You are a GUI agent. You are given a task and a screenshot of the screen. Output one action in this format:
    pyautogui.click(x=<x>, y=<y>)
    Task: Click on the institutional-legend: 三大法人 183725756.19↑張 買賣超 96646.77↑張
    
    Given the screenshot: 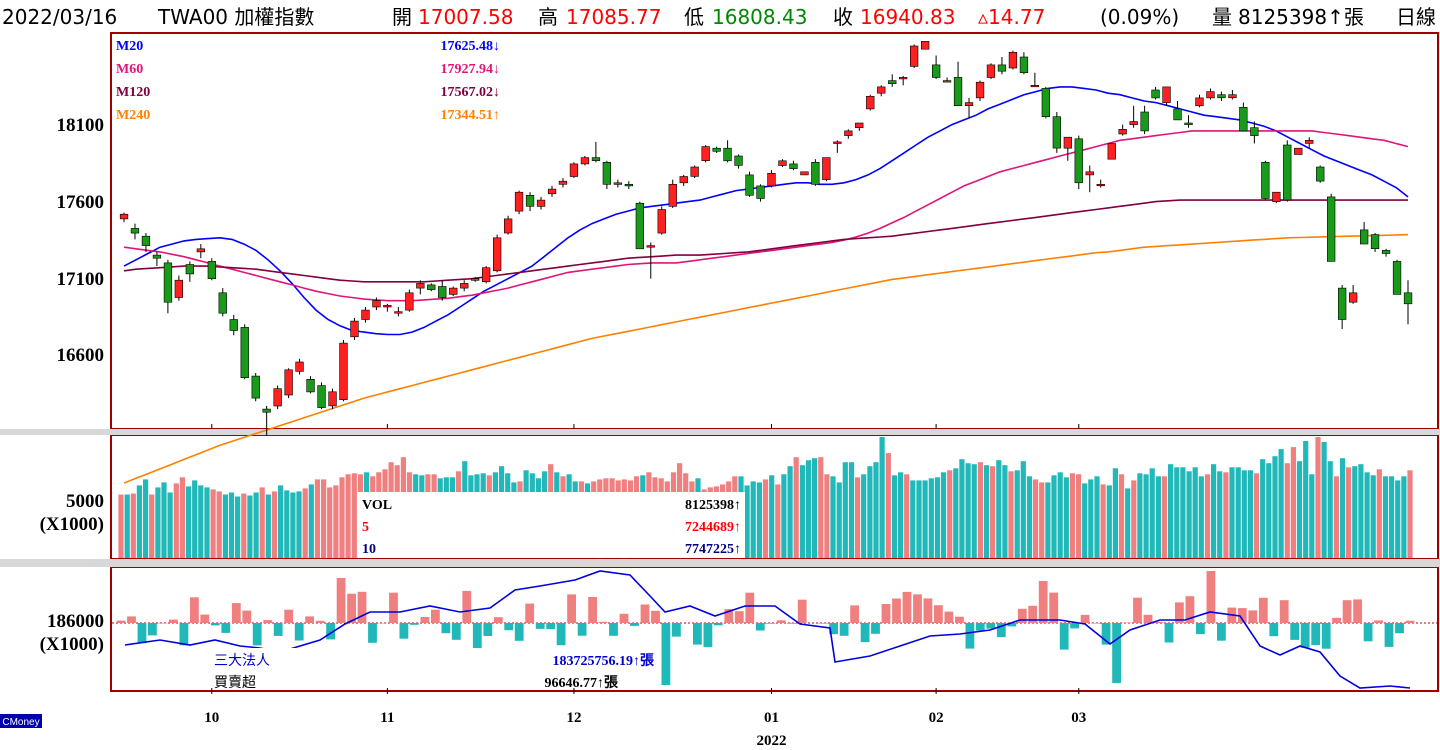 What is the action you would take?
    pyautogui.click(x=433, y=669)
    